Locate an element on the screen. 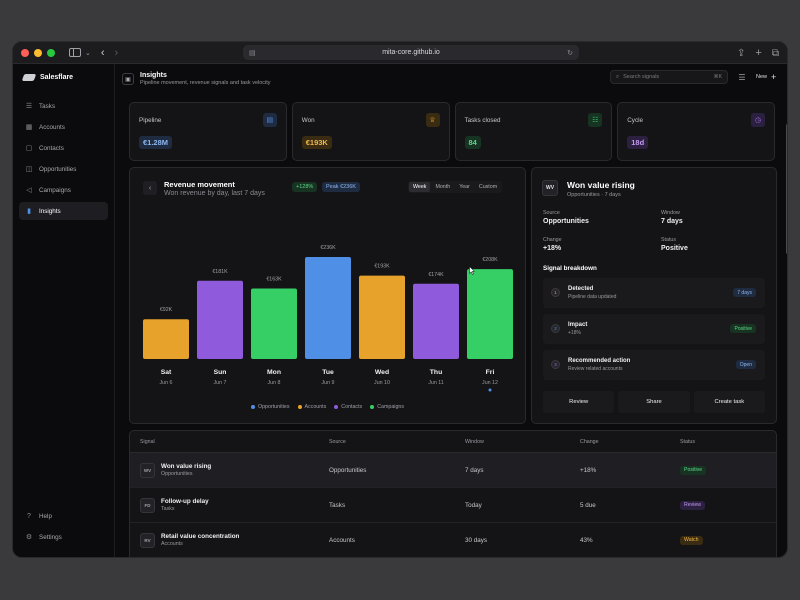  range-tab-week: Week is located at coordinates (420, 187).